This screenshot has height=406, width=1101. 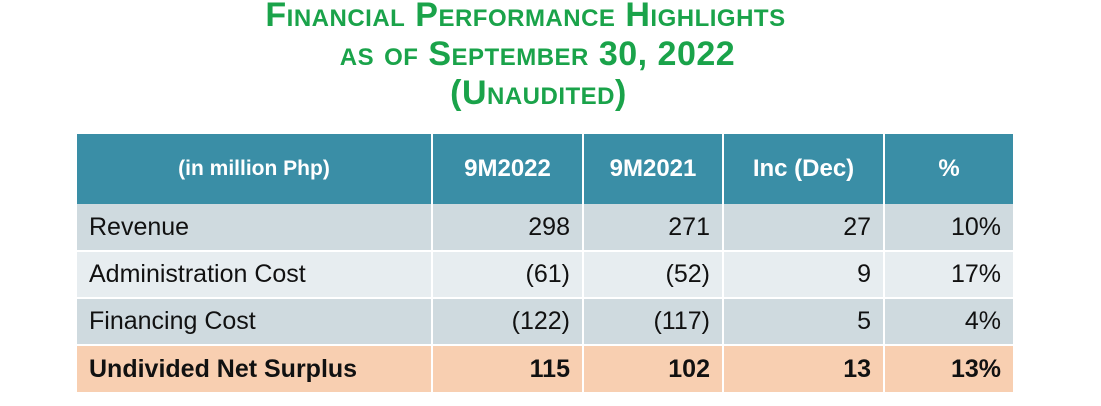 What do you see at coordinates (948, 169) in the screenshot?
I see `column-header-percent: %` at bounding box center [948, 169].